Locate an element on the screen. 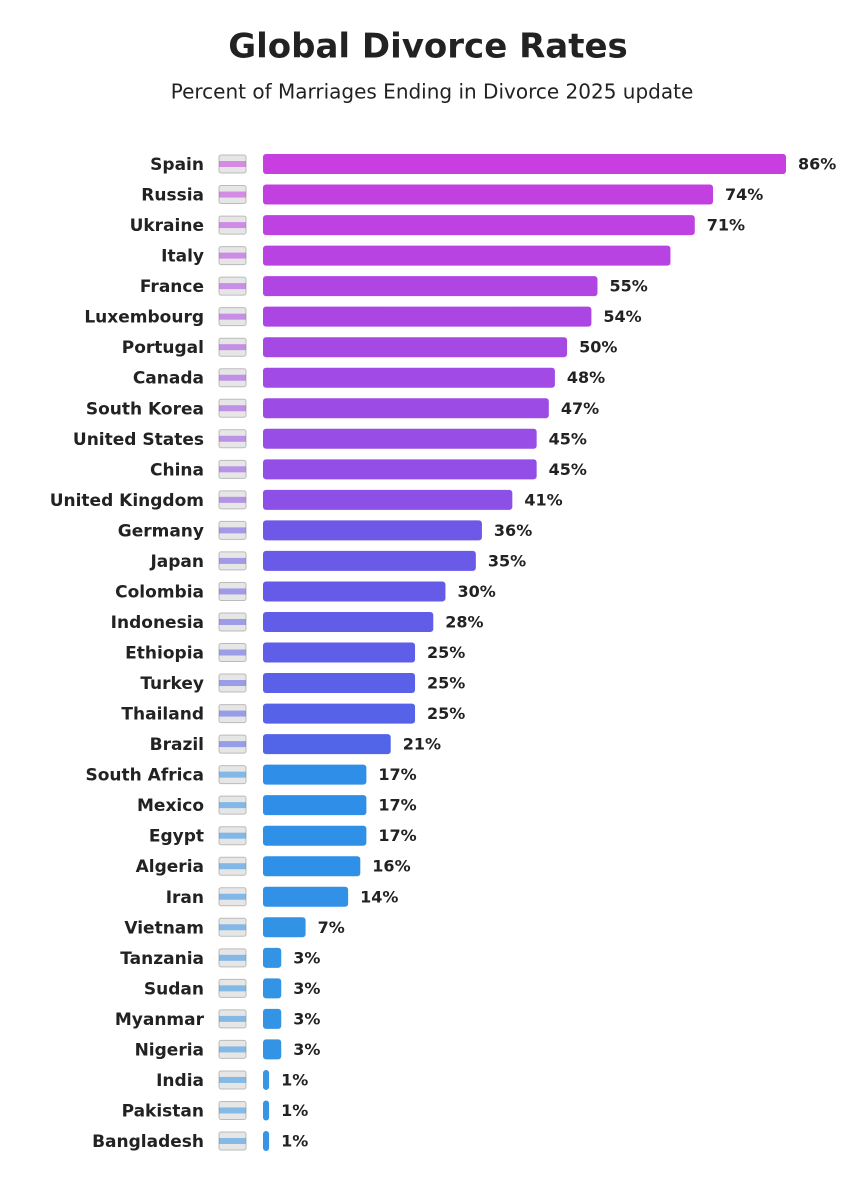  value-label: 14% is located at coordinates (379, 896).